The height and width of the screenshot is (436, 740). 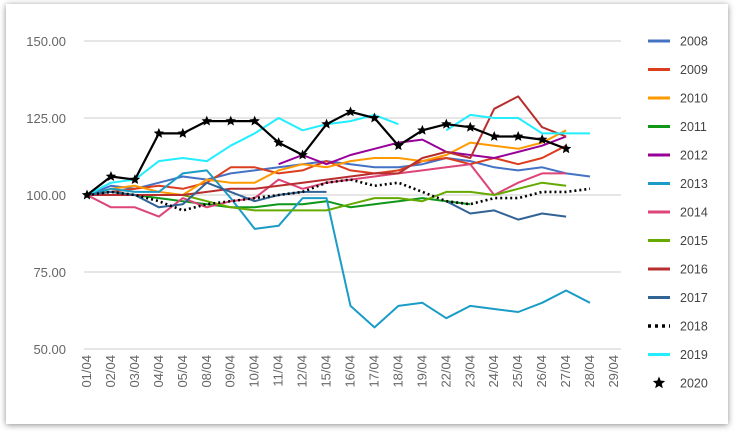 What do you see at coordinates (49, 272) in the screenshot?
I see `y-tick-label: 75.00` at bounding box center [49, 272].